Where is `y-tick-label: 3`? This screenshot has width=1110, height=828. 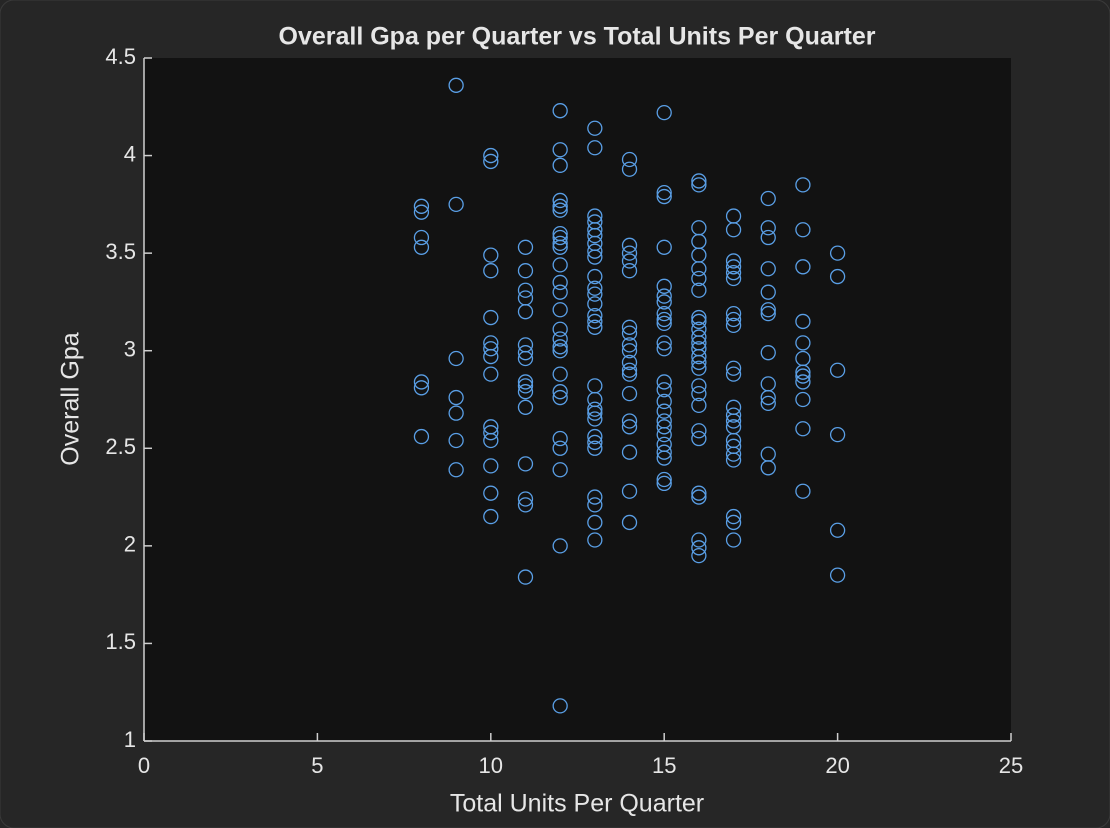 y-tick-label: 3 is located at coordinates (130, 349).